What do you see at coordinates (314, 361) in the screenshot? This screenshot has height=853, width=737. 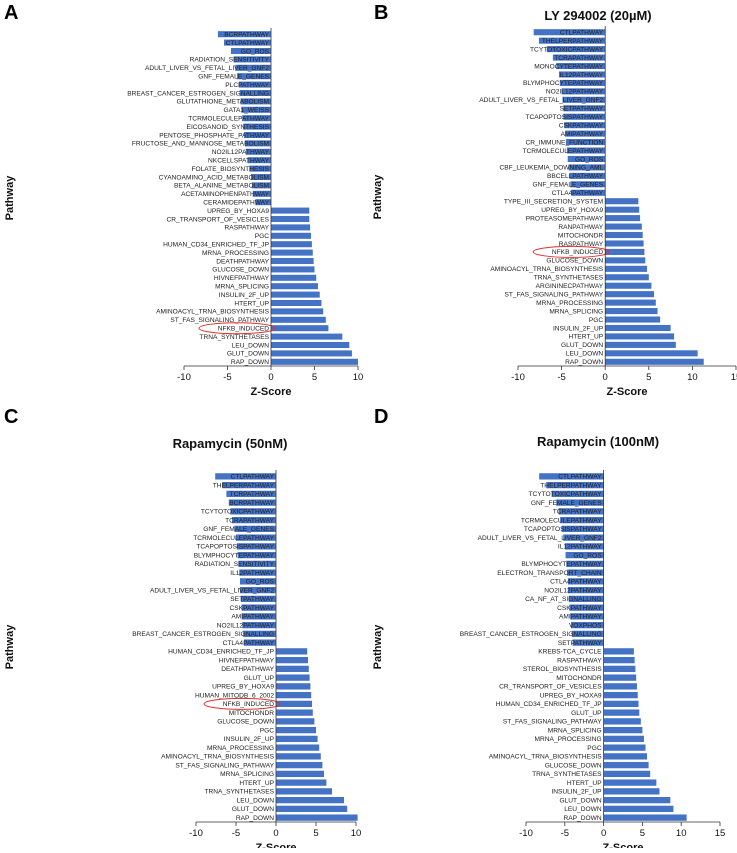 I see `bar-rap-down` at bounding box center [314, 361].